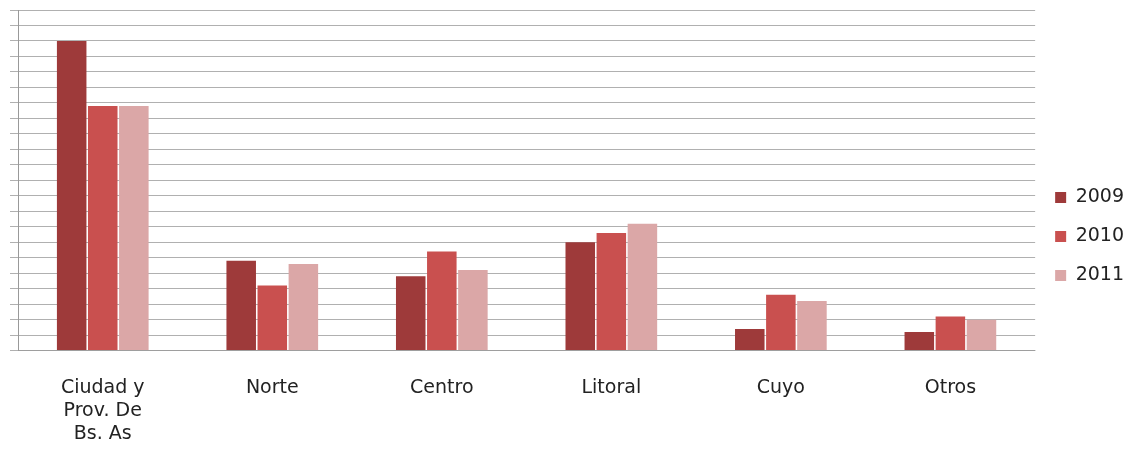 This screenshot has height=468, width=1144. What do you see at coordinates (272, 385) in the screenshot?
I see `x-tick-label: Norte` at bounding box center [272, 385].